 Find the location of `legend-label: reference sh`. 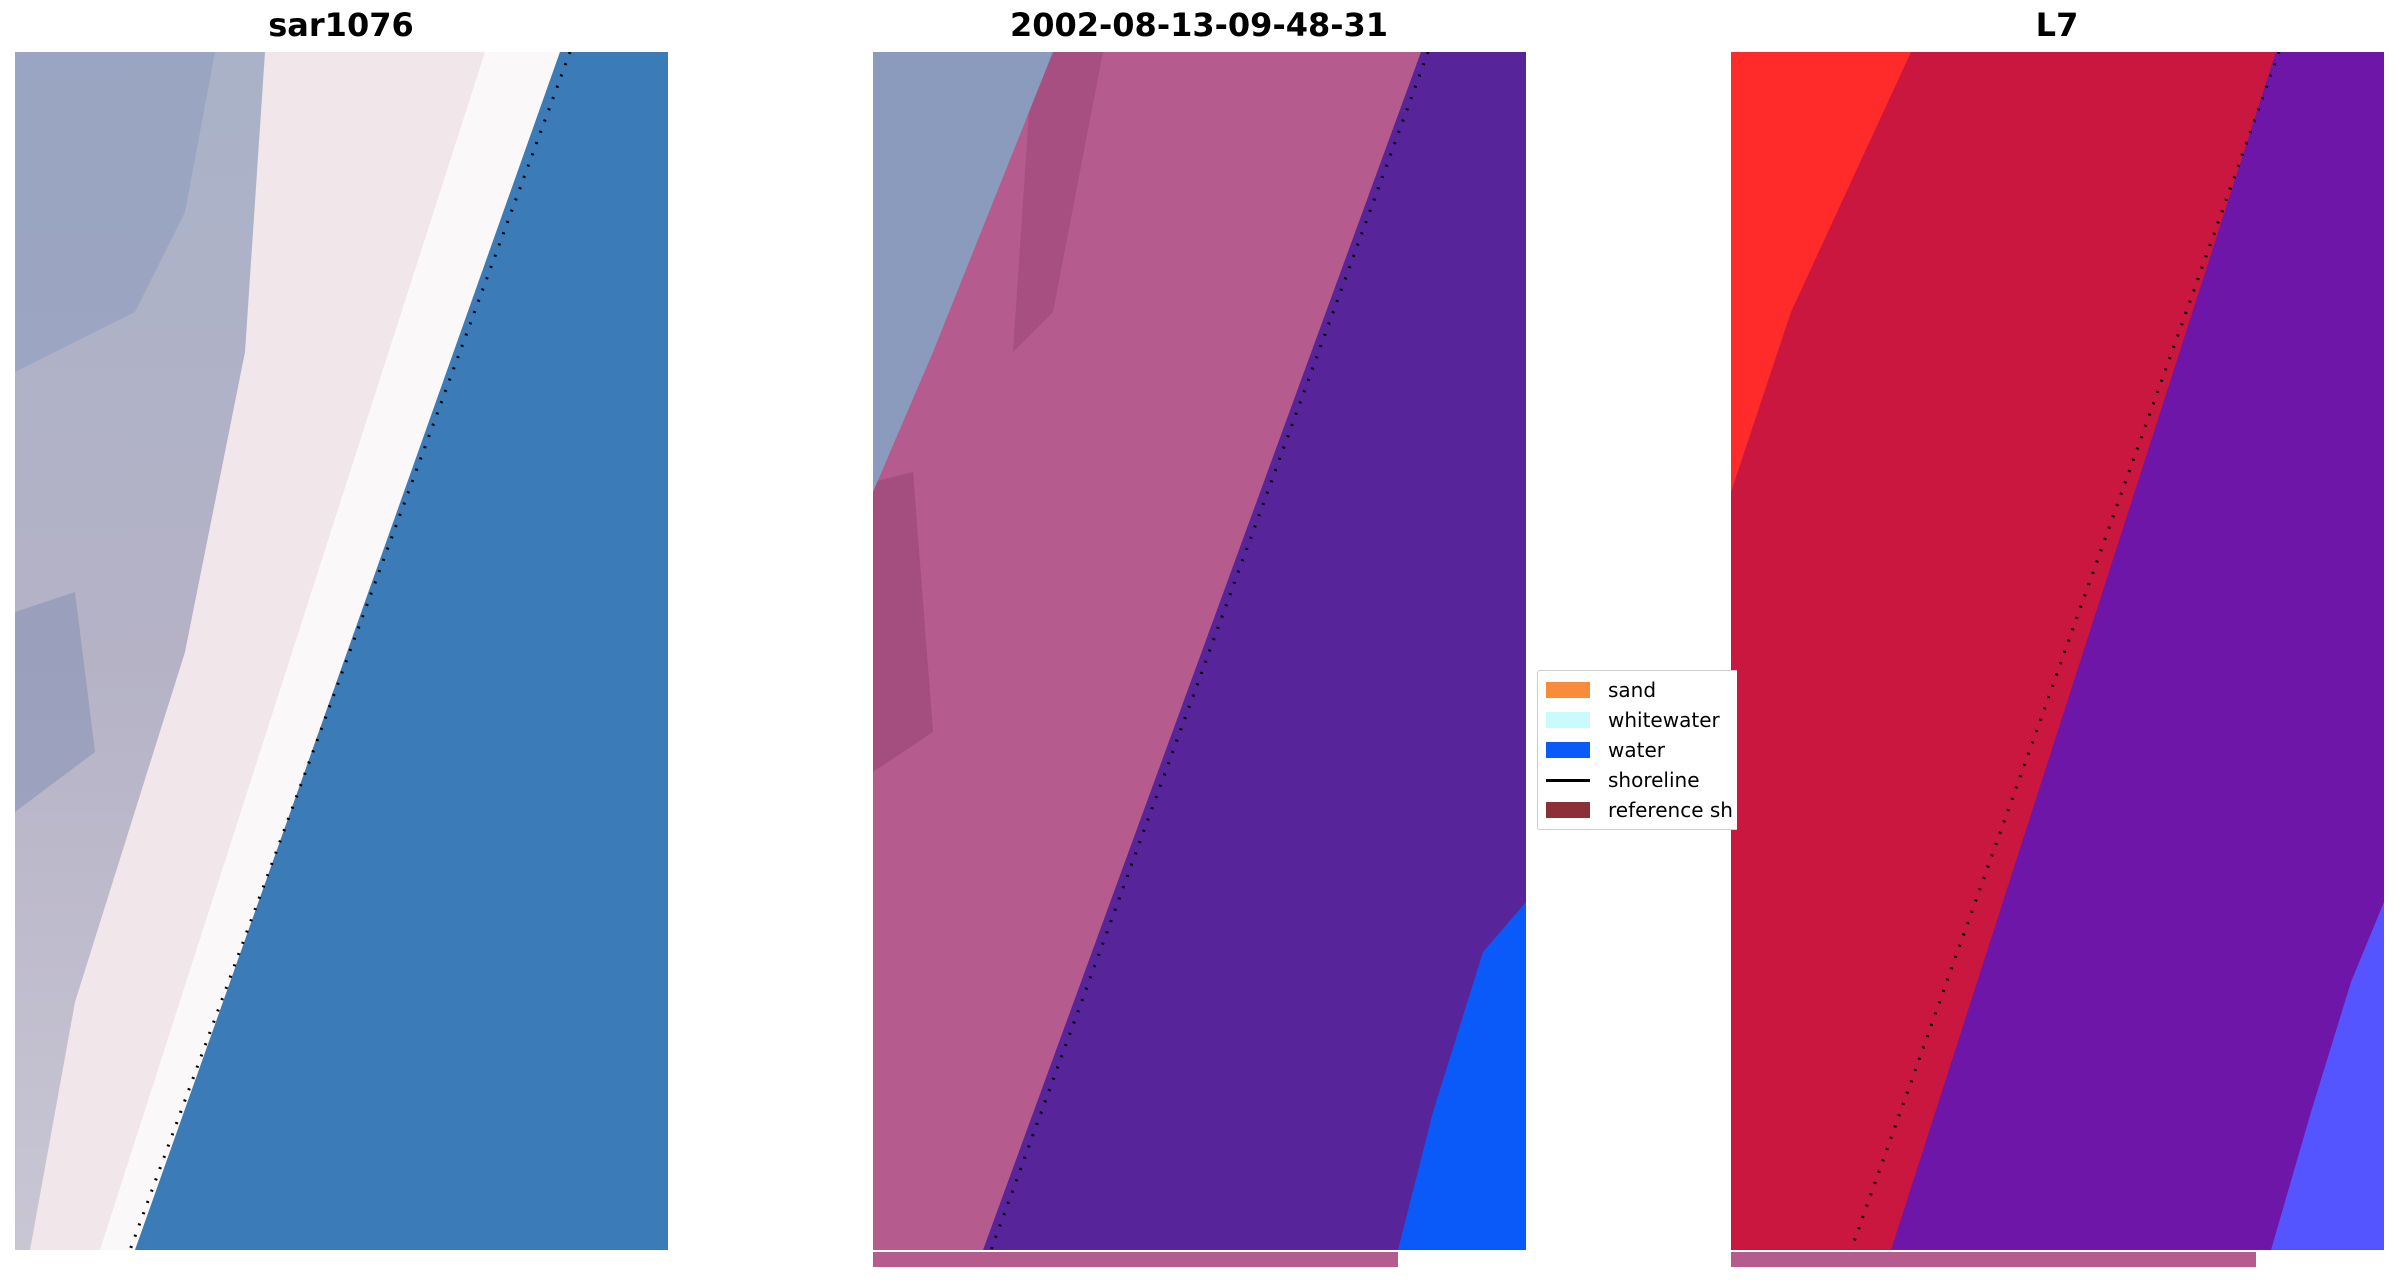

legend-label: reference sh is located at coordinates (1670, 810).